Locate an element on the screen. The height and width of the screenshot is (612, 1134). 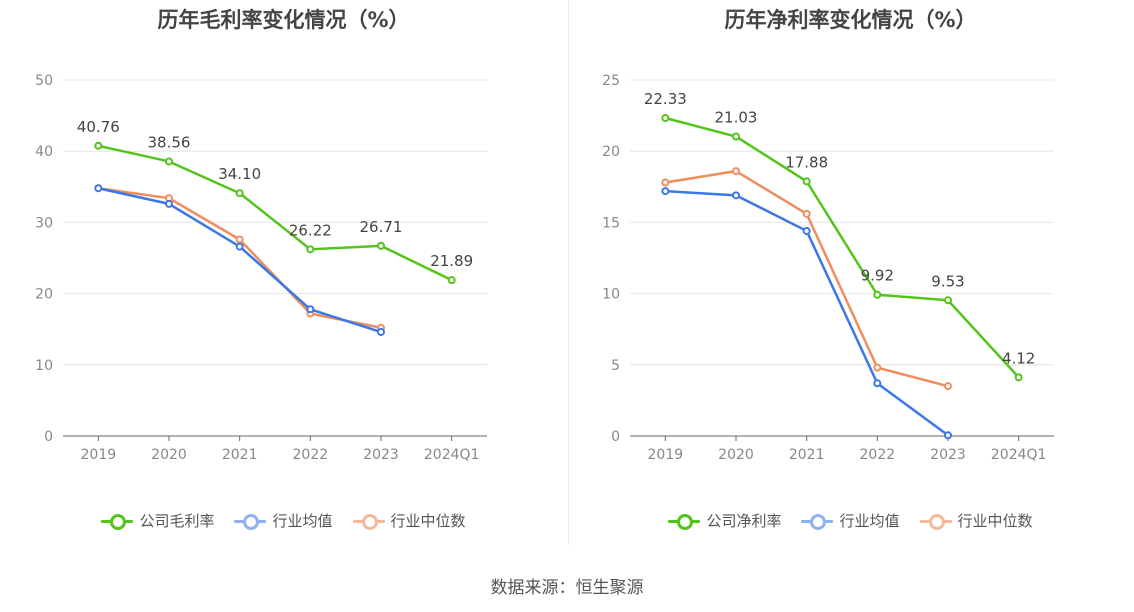
legend-item-company: 公司净利率 is located at coordinates (724, 520).